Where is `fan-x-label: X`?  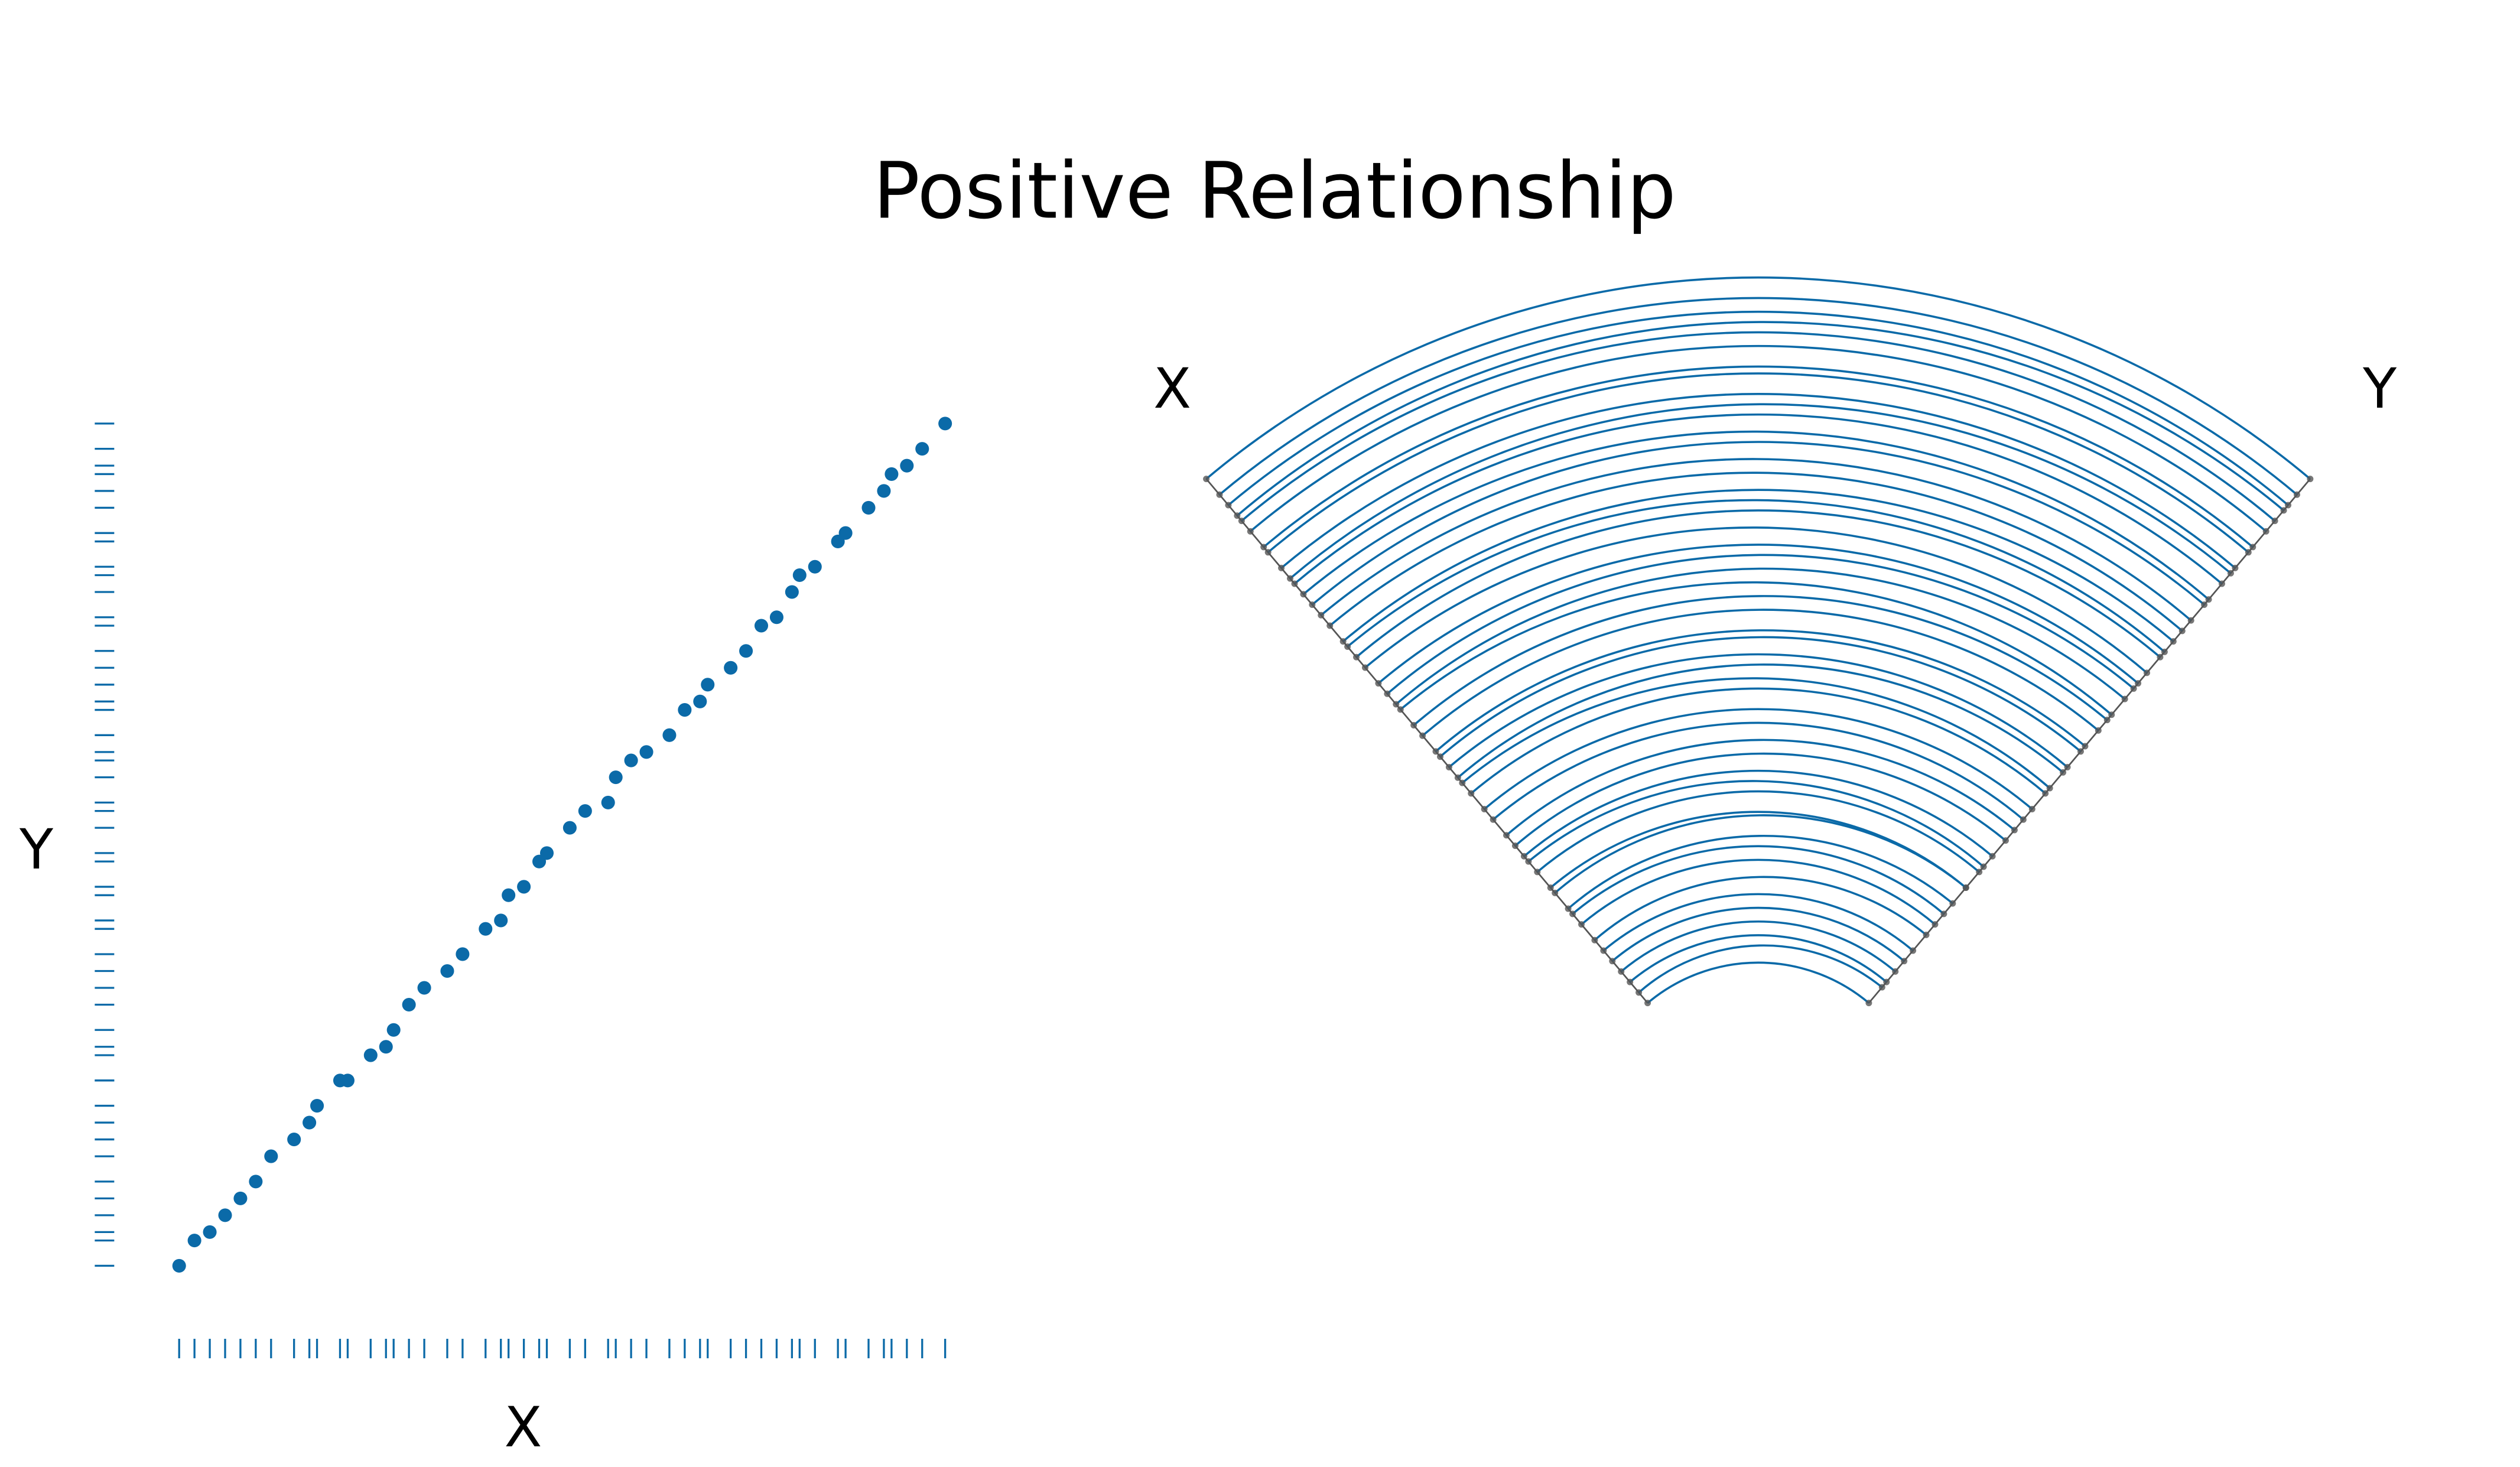
fan-x-label: X is located at coordinates (1172, 389).